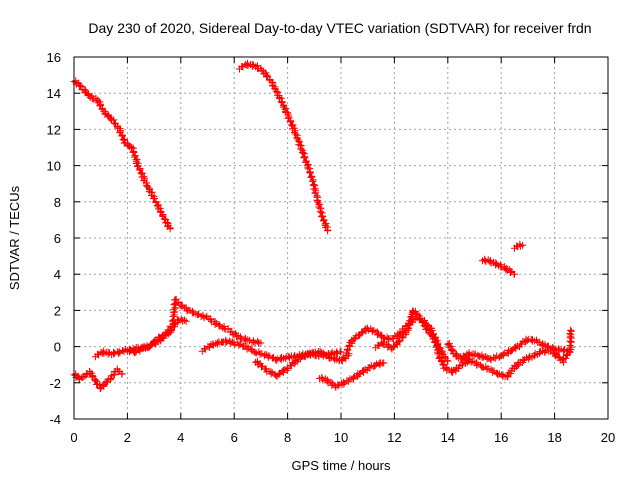 The image size is (640, 480). Describe the element at coordinates (54, 166) in the screenshot. I see `y-tick-label: 10` at that location.